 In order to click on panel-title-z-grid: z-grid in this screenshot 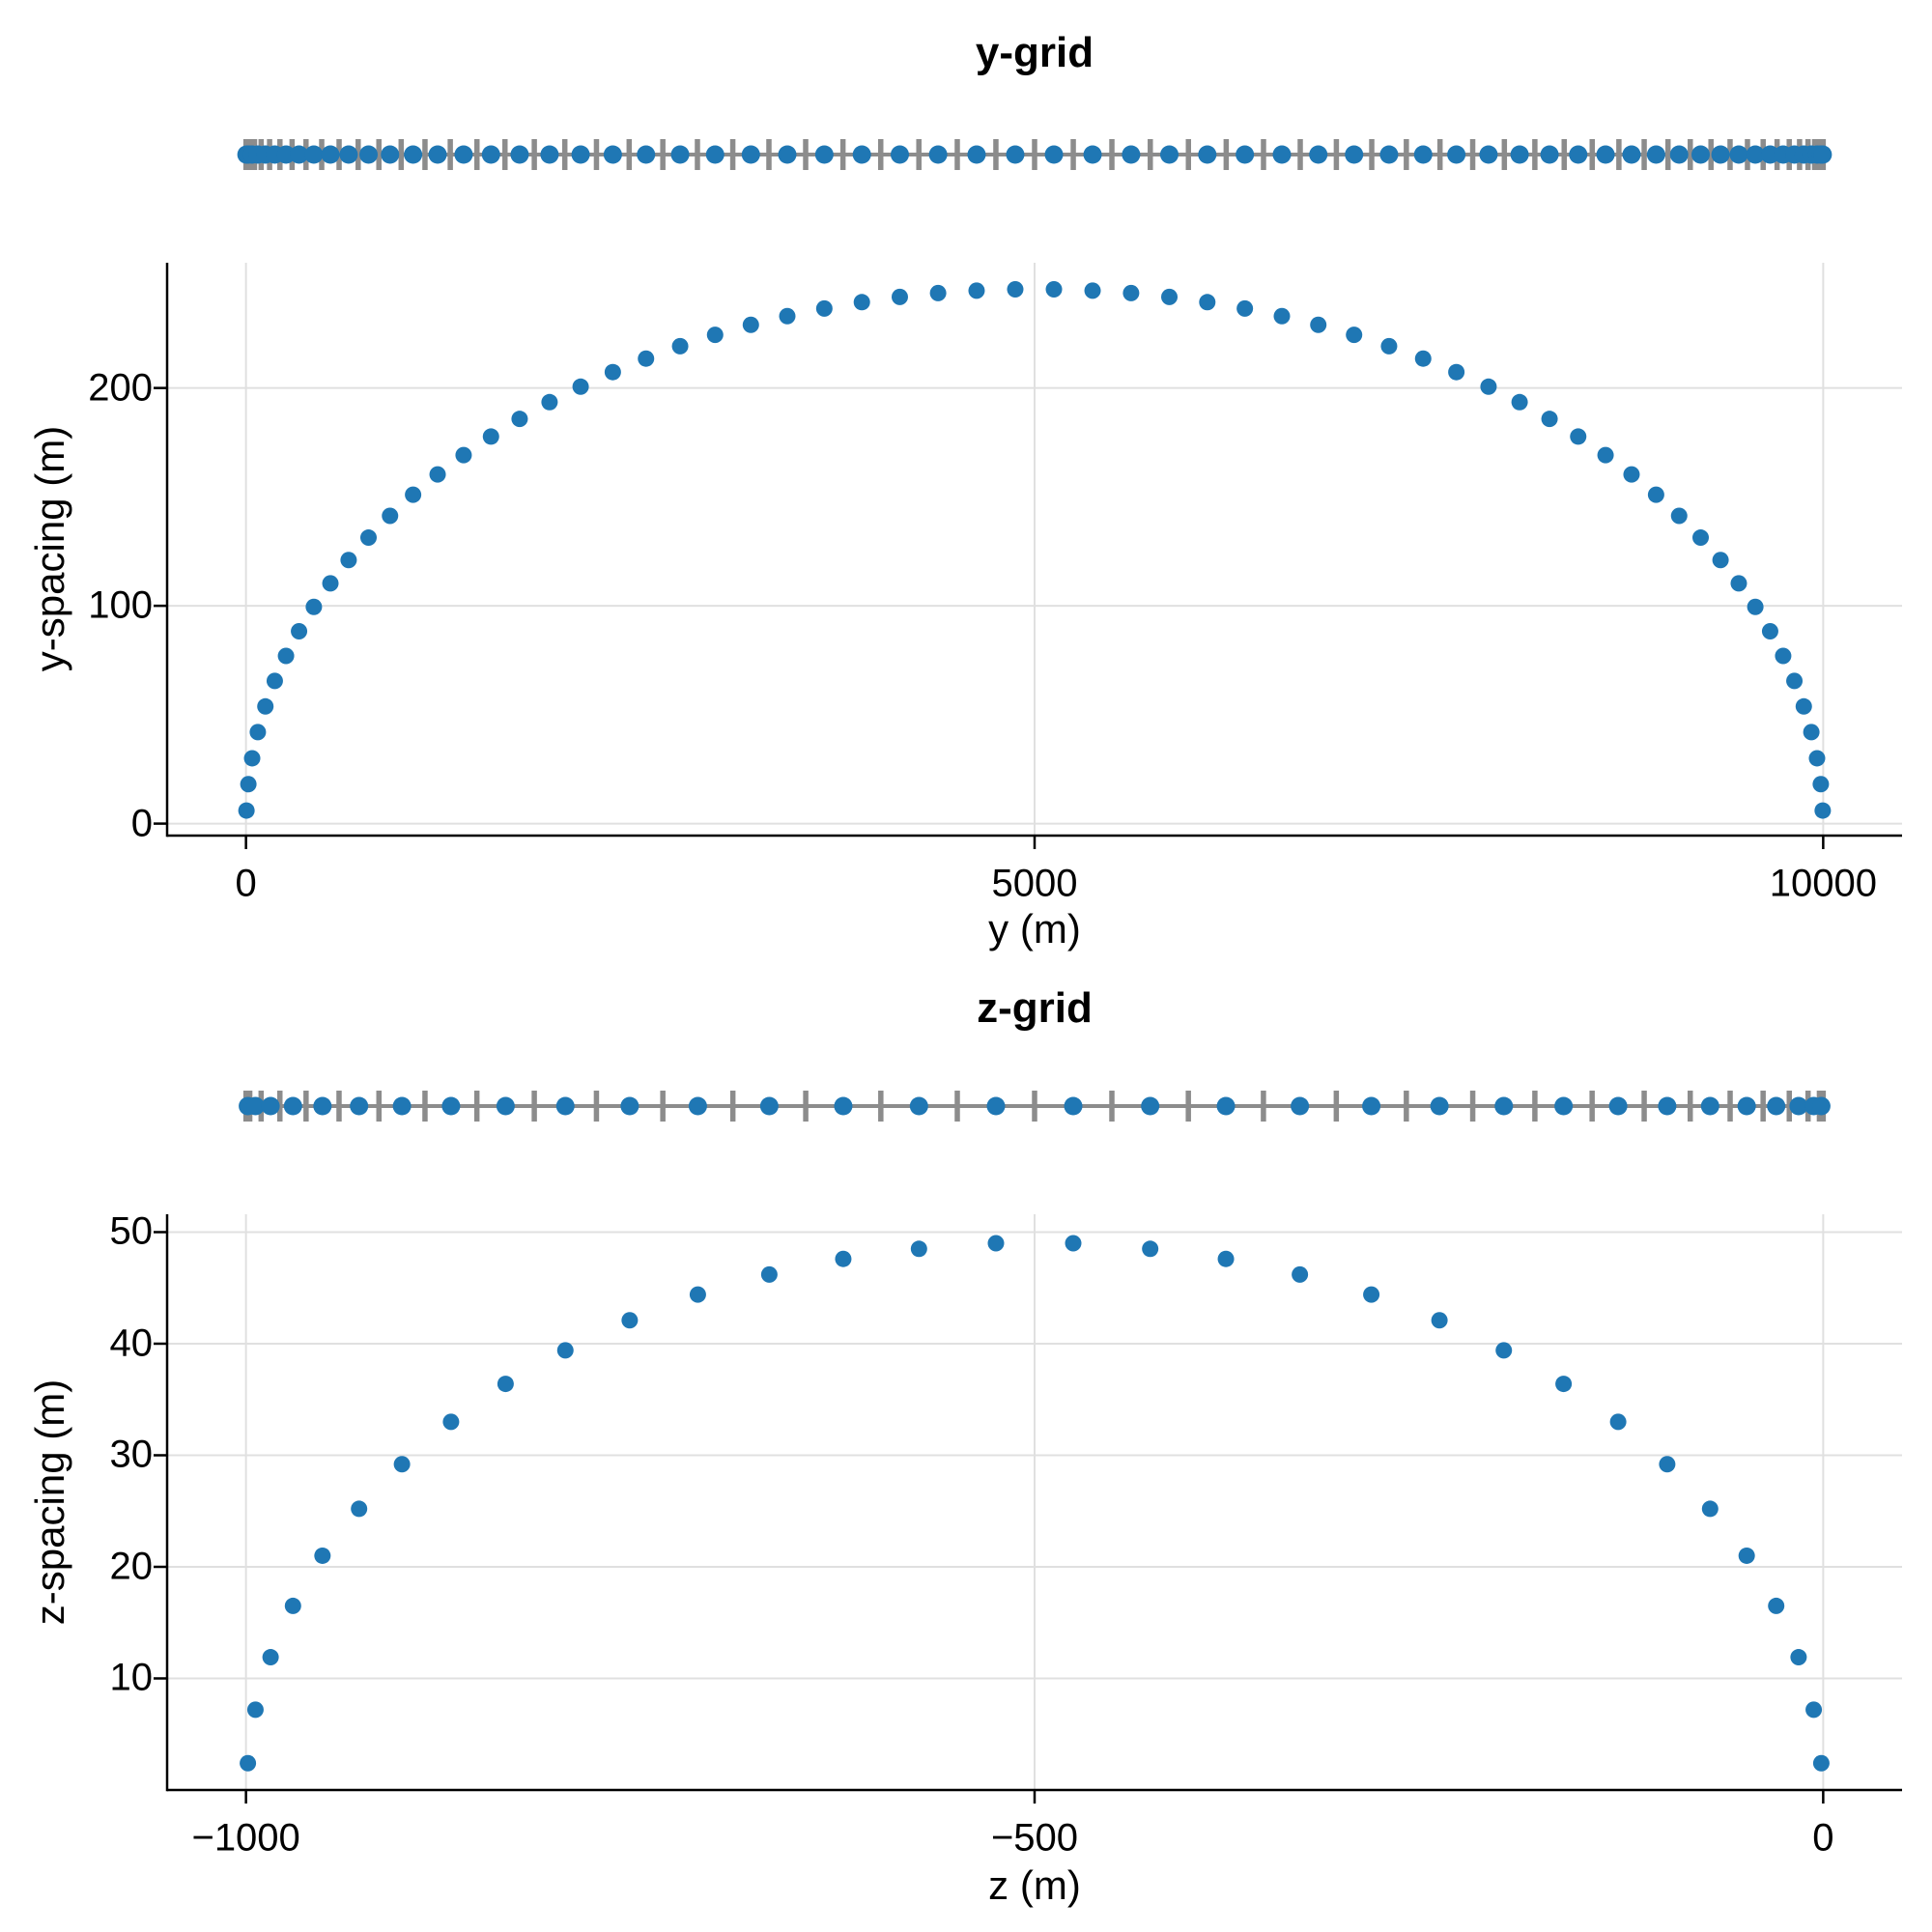, I will do `click(1035, 1008)`.